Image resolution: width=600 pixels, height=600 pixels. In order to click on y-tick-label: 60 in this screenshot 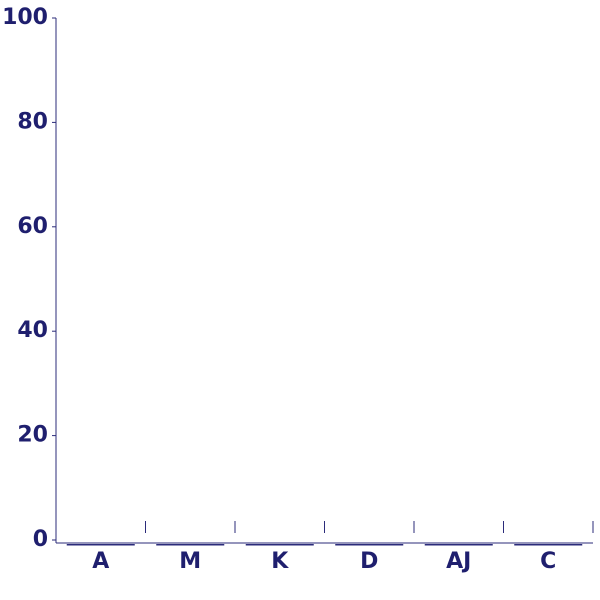, I will do `click(32, 226)`.